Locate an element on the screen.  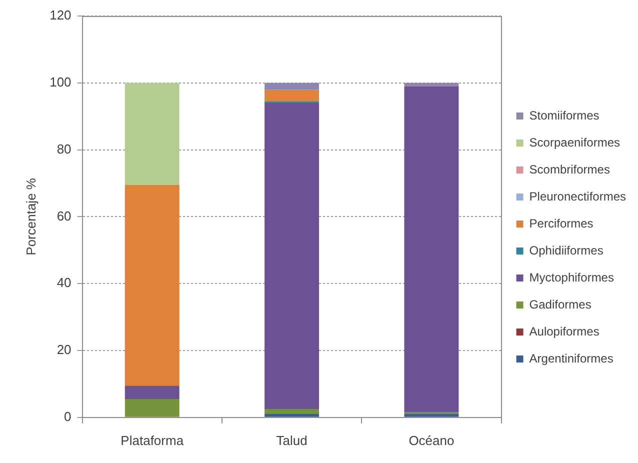
y-tick-label: 120 is located at coordinates (61, 15).